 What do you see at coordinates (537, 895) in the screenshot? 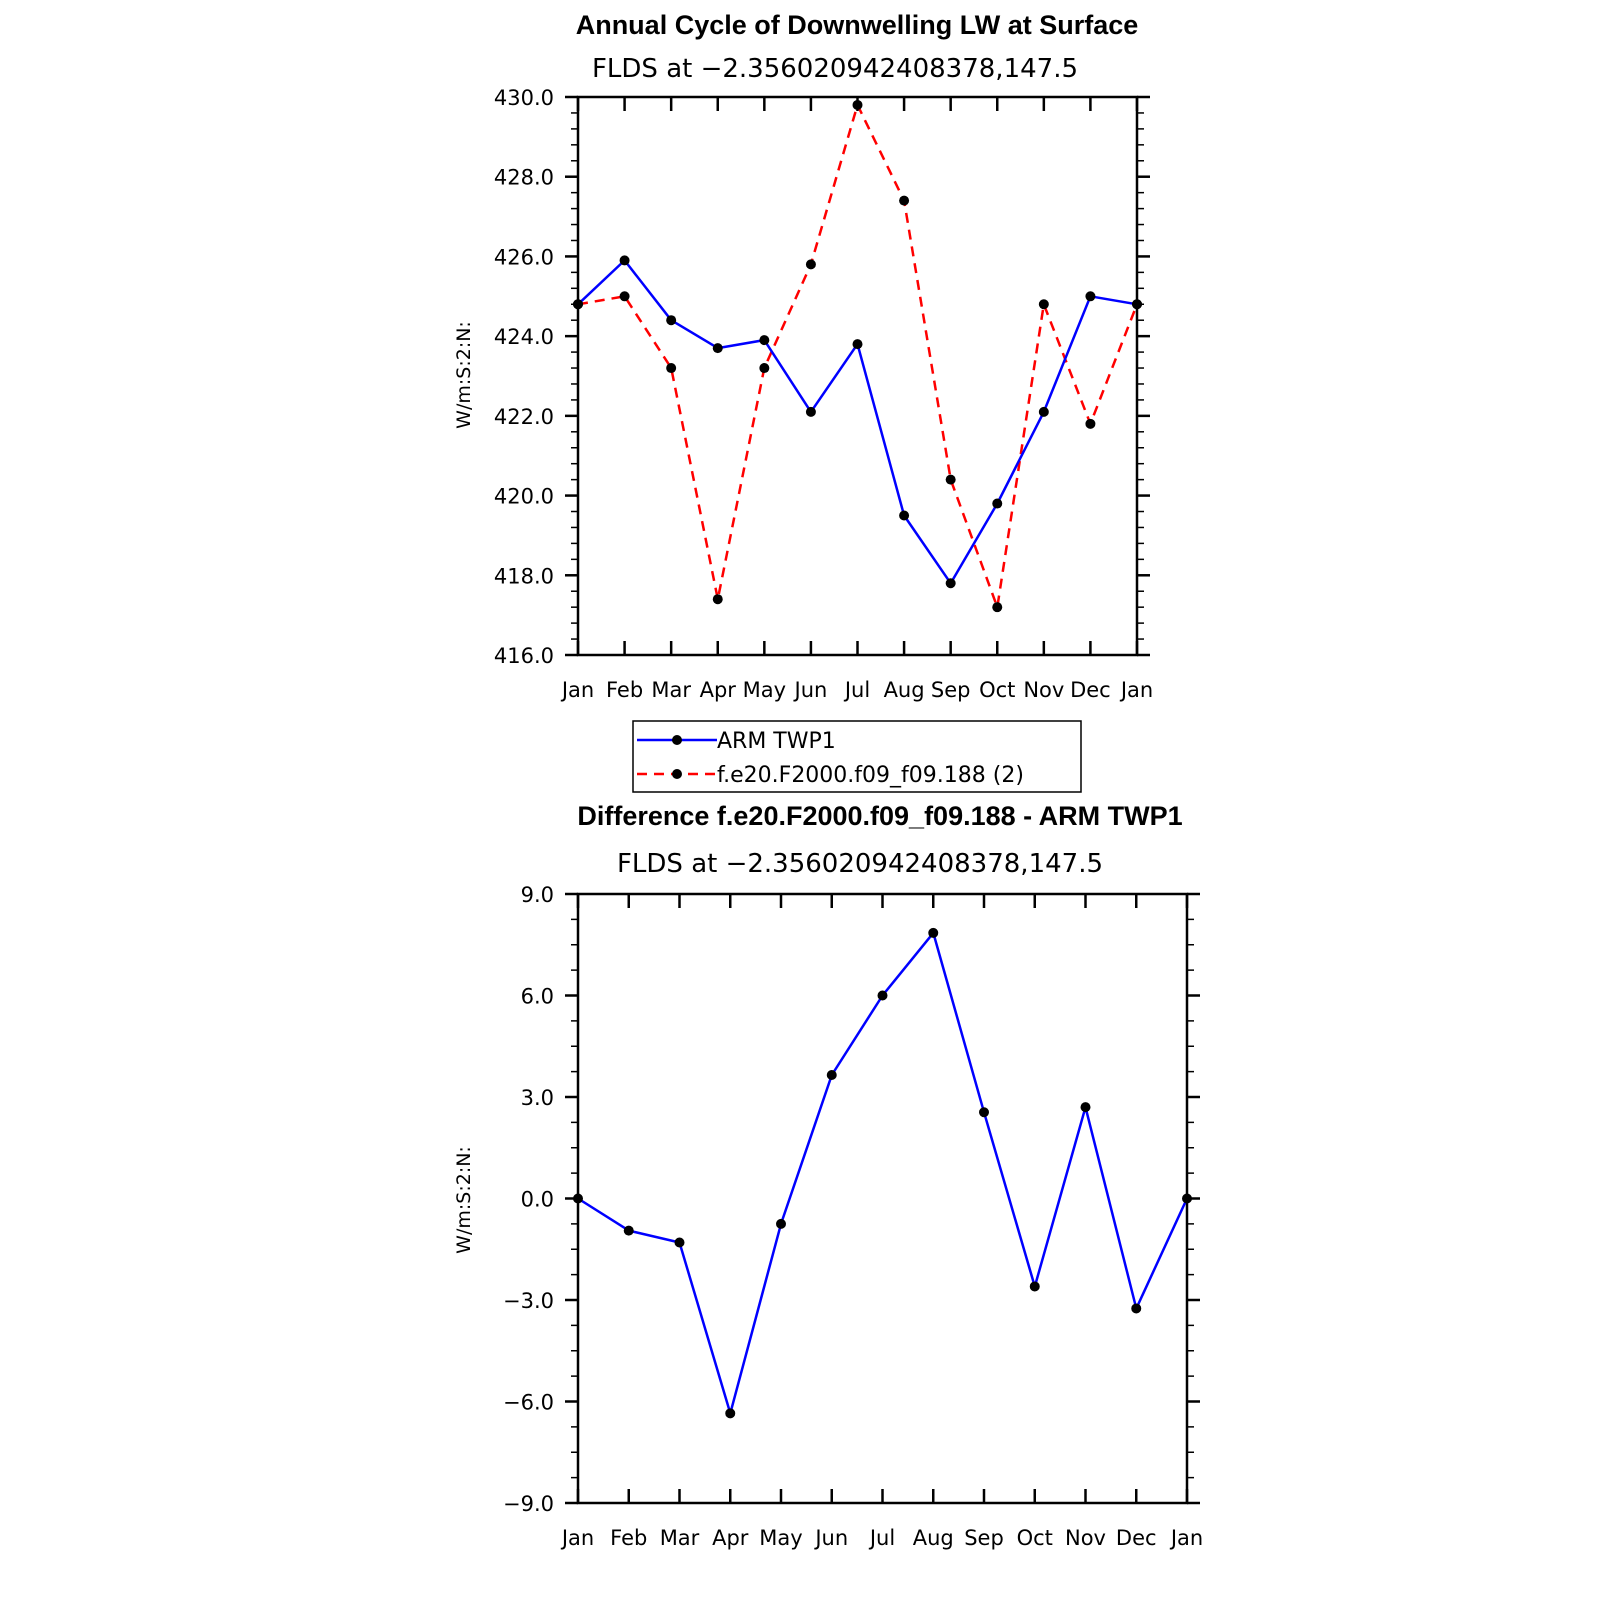
I see `y-tick-label: 9.0` at bounding box center [537, 895].